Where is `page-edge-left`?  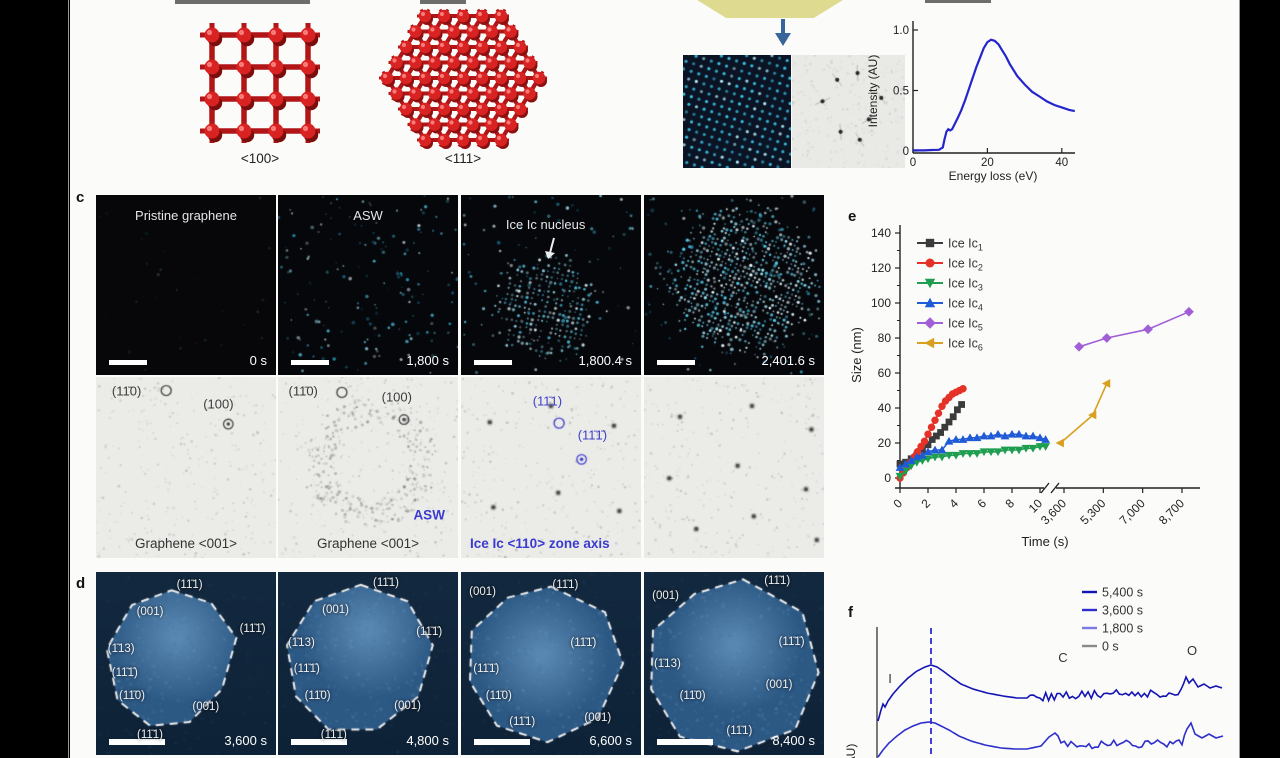
page-edge-left is located at coordinates (68, 379).